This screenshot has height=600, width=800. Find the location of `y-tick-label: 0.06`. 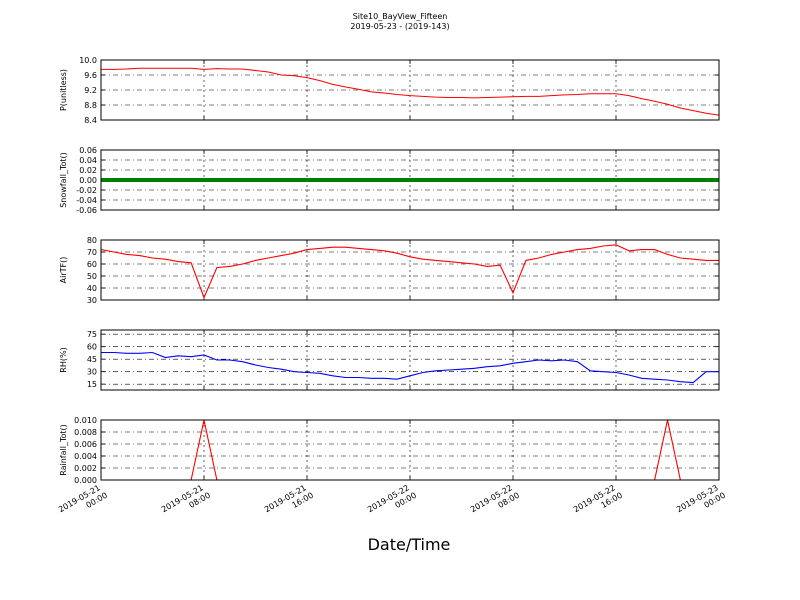

y-tick-label: 0.06 is located at coordinates (88, 150).